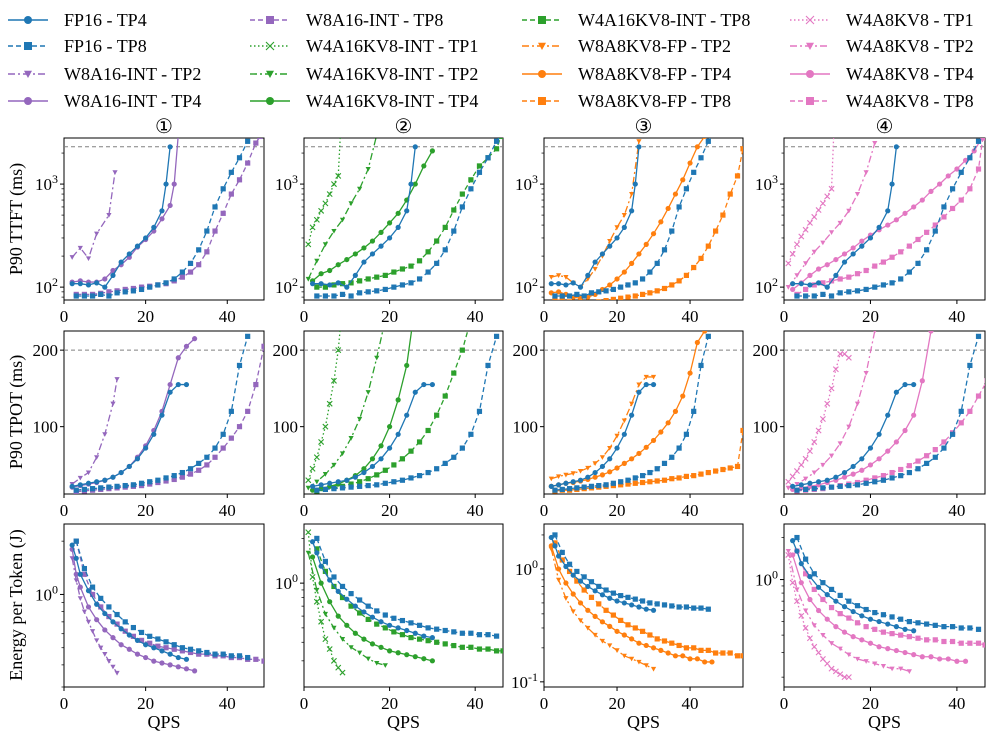  I want to click on data-point-w4a8kv8-tp8, so click(927, 640).